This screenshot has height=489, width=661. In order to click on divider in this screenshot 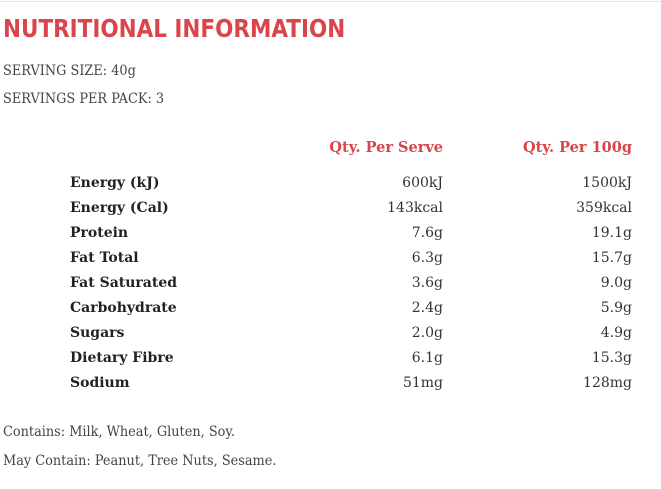, I will do `click(330, 1)`.